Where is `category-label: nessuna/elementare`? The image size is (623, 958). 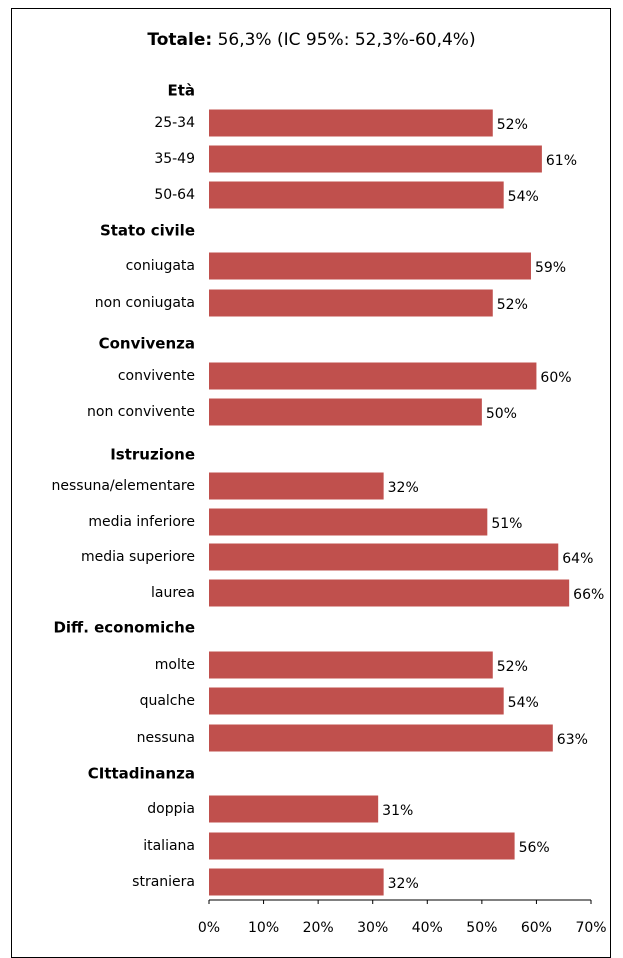
category-label: nessuna/elementare is located at coordinates (124, 486).